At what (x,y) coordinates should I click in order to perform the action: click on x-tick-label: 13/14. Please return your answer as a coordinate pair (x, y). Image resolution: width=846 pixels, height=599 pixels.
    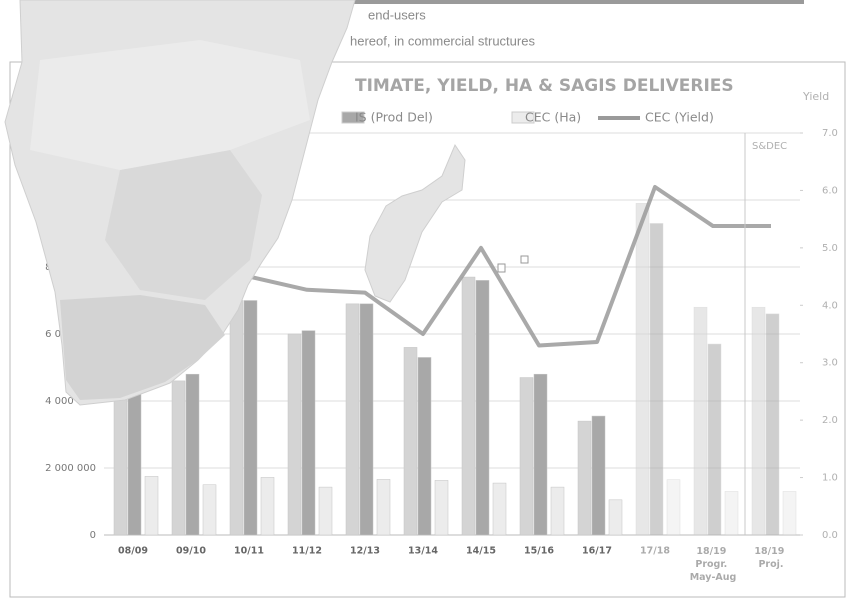
    Looking at the image, I should click on (423, 551).